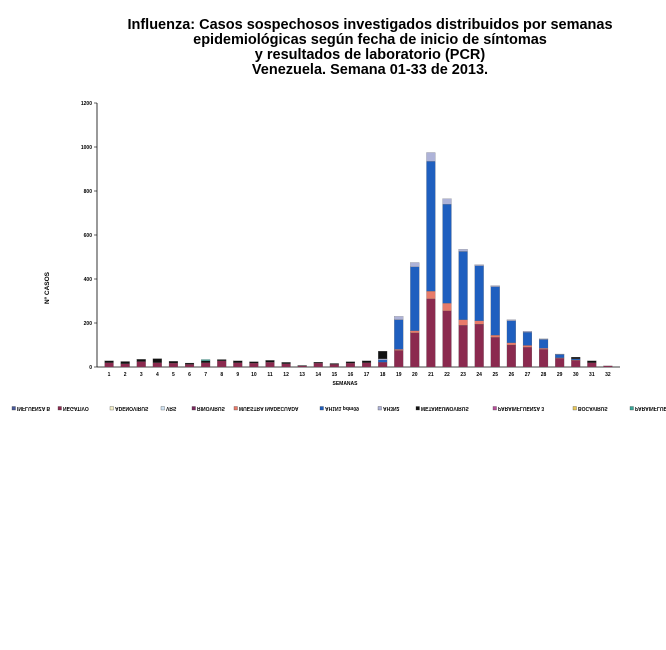 The width and height of the screenshot is (666, 650). What do you see at coordinates (445, 408) in the screenshot?
I see `legend-label: METANEUMOVIRUS` at bounding box center [445, 408].